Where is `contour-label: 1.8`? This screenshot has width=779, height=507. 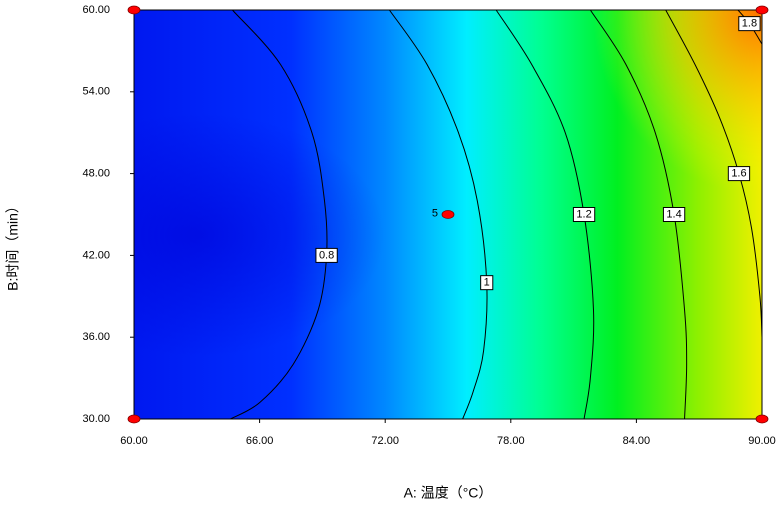 contour-label: 1.8 is located at coordinates (749, 24).